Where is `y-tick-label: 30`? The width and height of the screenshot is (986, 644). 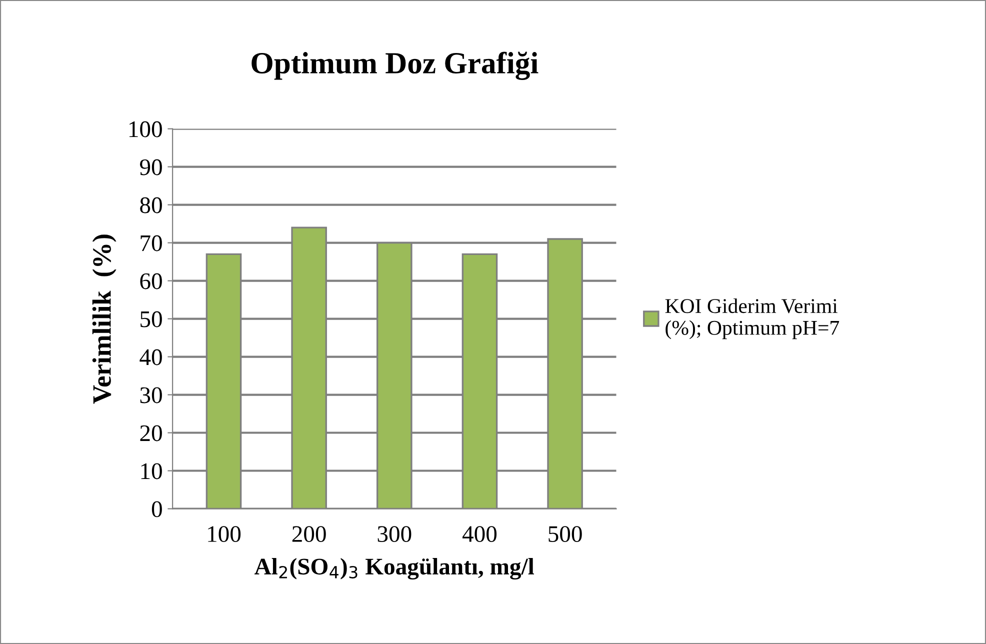
y-tick-label: 30 is located at coordinates (151, 395).